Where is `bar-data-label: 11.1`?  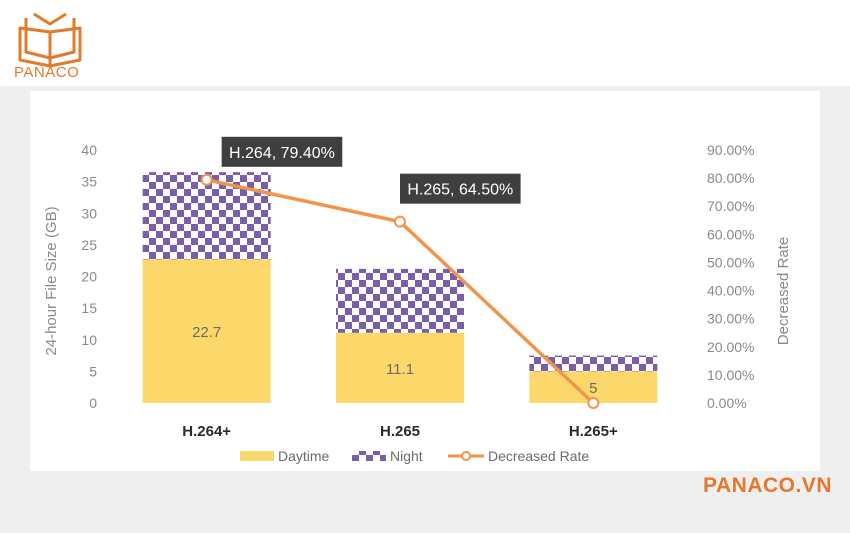 bar-data-label: 11.1 is located at coordinates (400, 369).